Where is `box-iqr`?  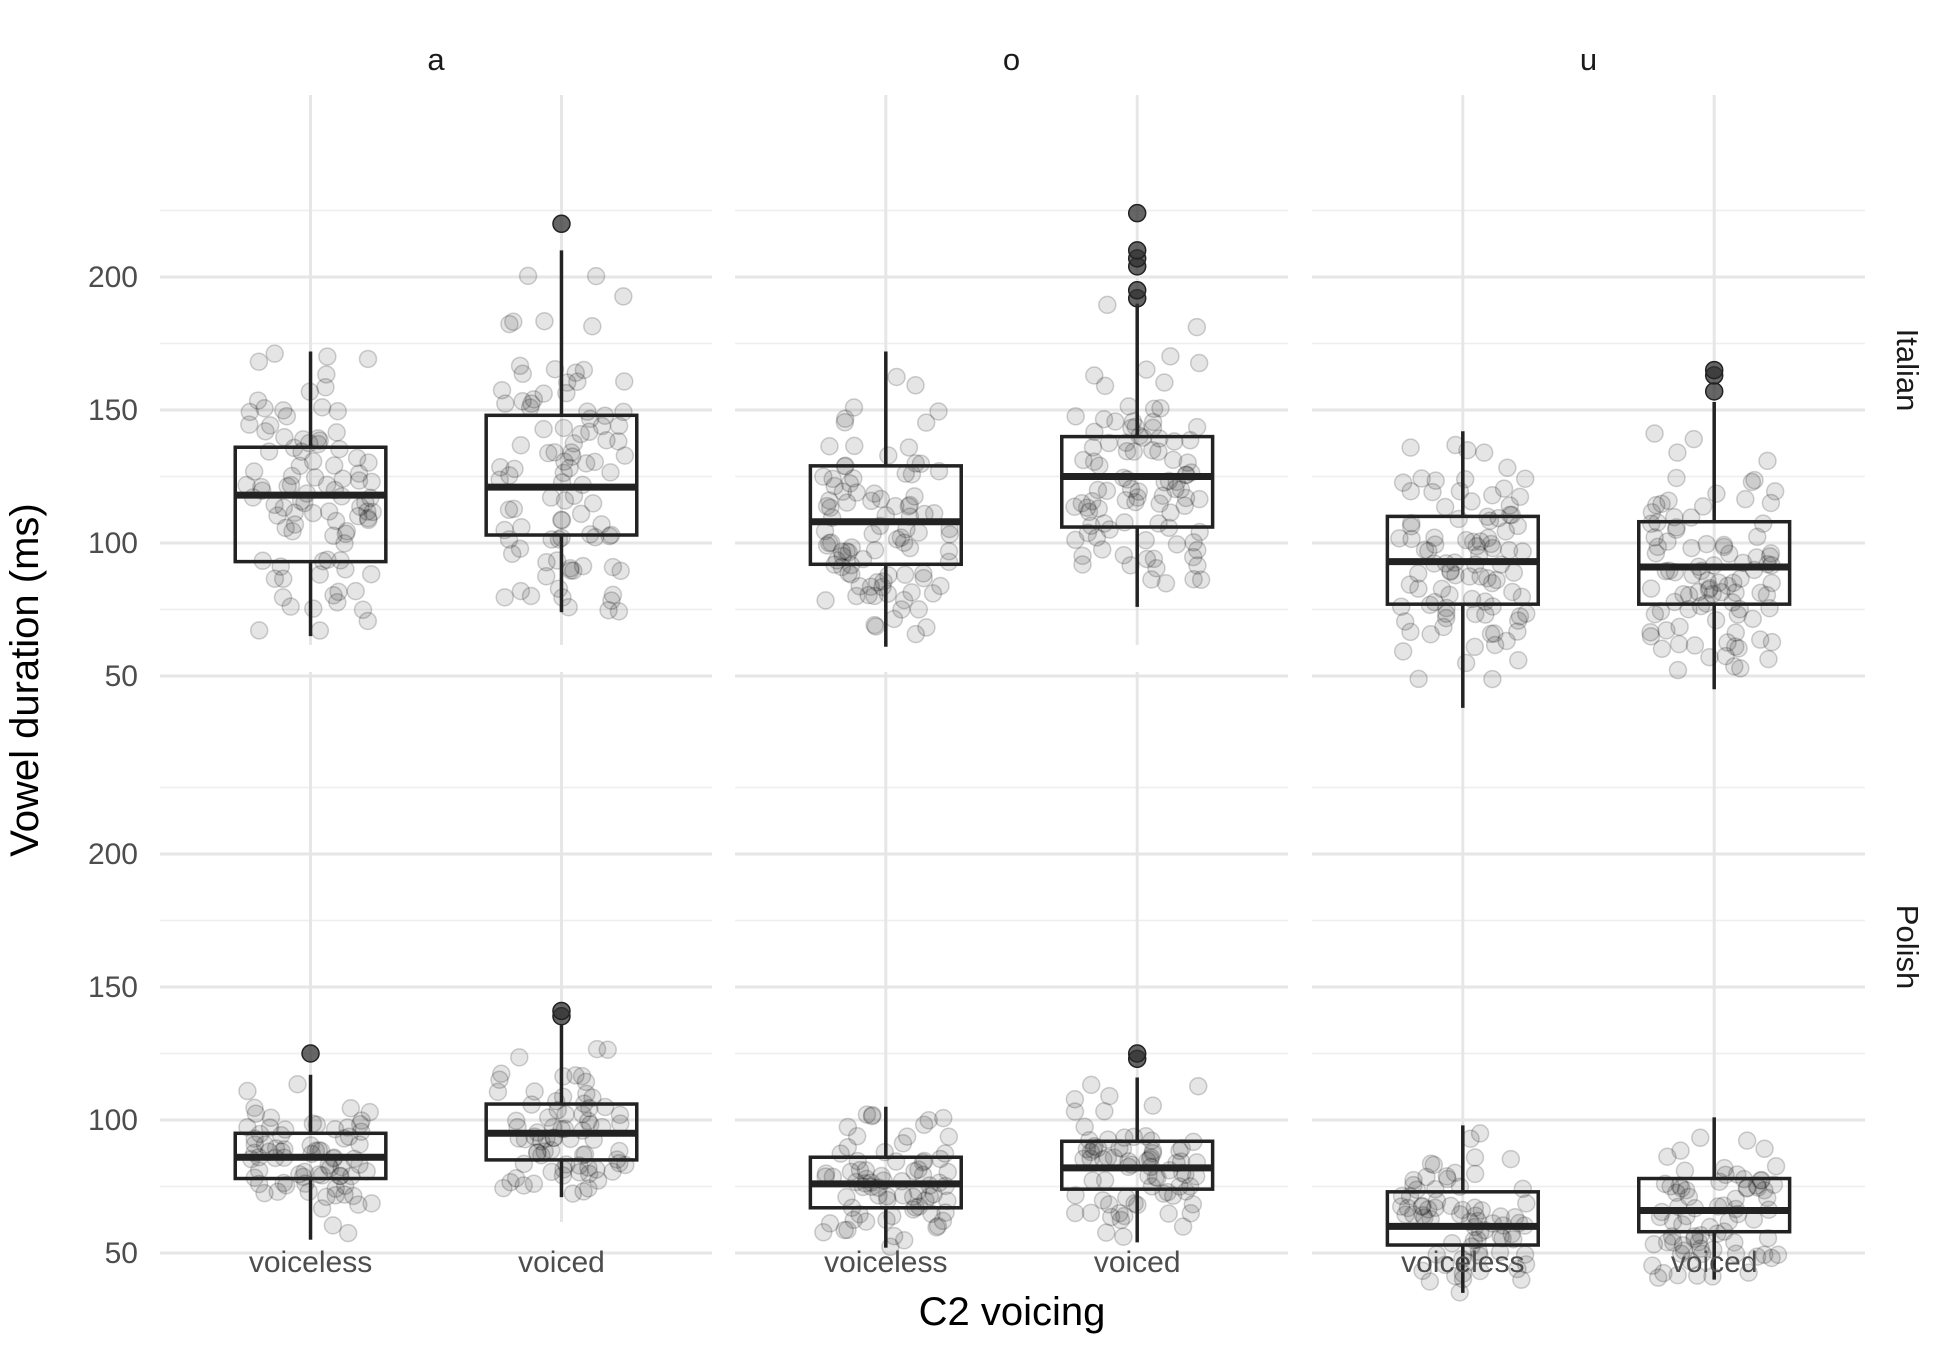 box-iqr is located at coordinates (561, 475).